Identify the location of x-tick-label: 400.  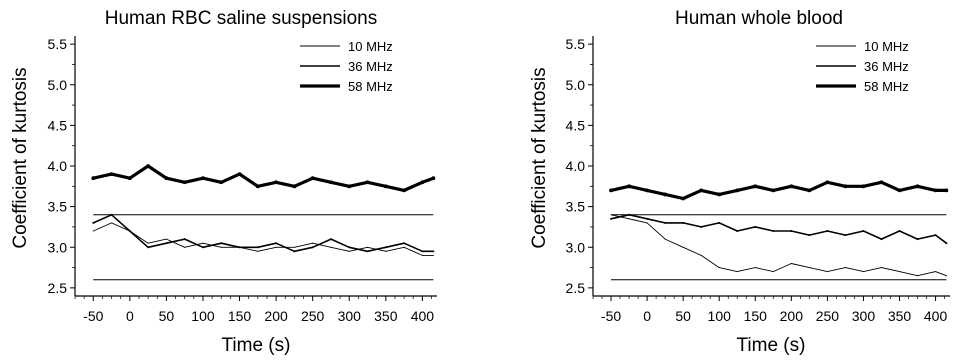
(423, 316).